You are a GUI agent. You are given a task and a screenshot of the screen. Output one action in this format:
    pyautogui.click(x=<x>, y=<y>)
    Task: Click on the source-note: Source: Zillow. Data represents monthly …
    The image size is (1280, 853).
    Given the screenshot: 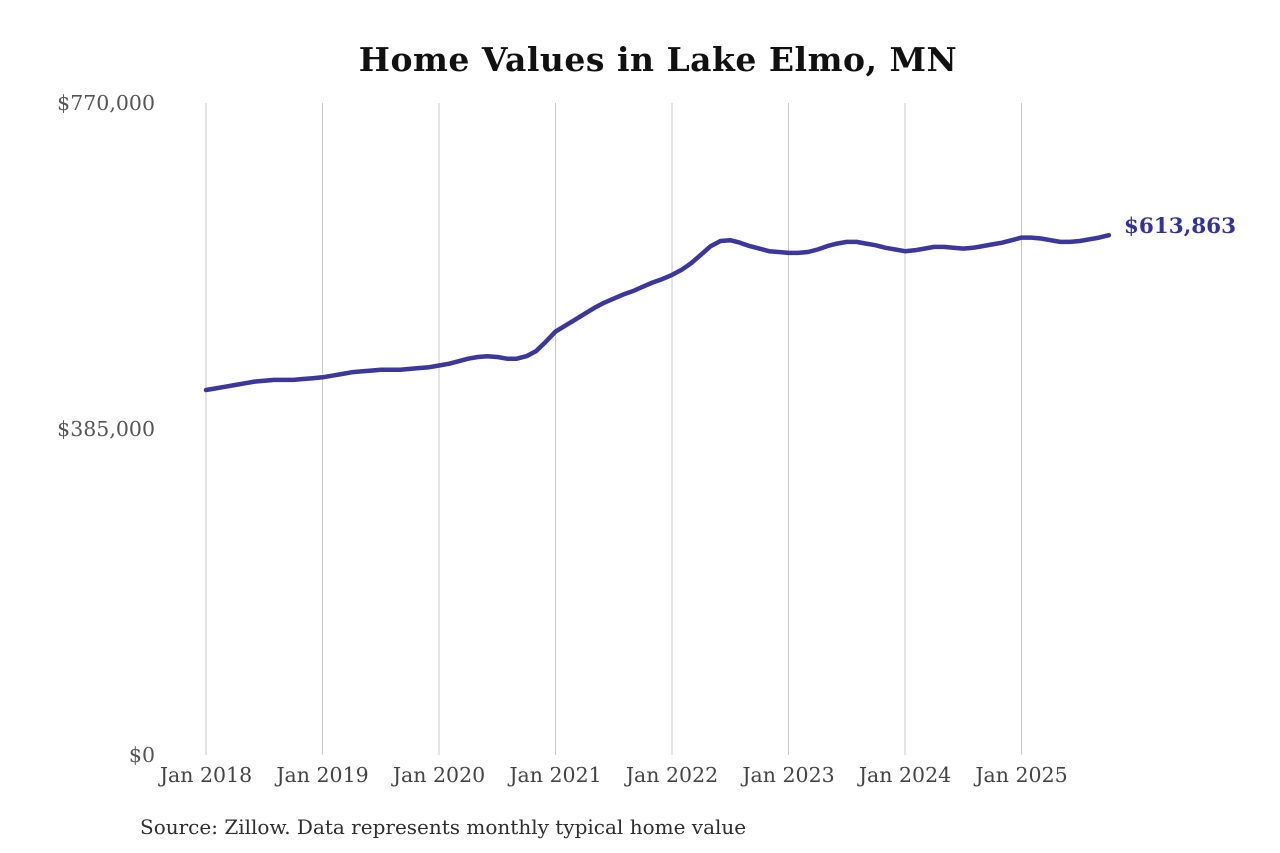 What is the action you would take?
    pyautogui.click(x=443, y=827)
    